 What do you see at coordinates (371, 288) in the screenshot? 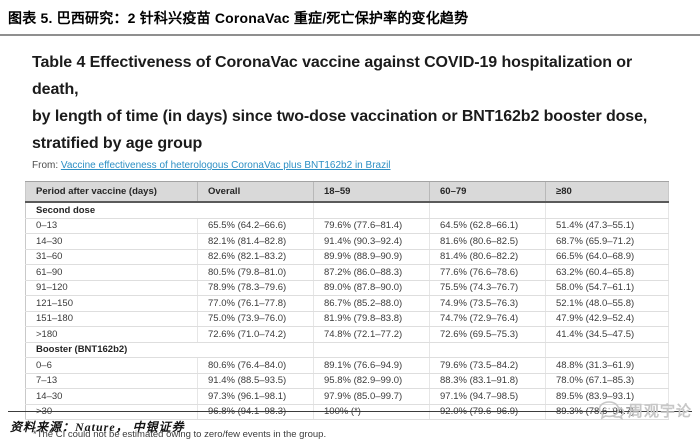
I see `cell-18-59: 89.0% (87.8–90.0)` at bounding box center [371, 288].